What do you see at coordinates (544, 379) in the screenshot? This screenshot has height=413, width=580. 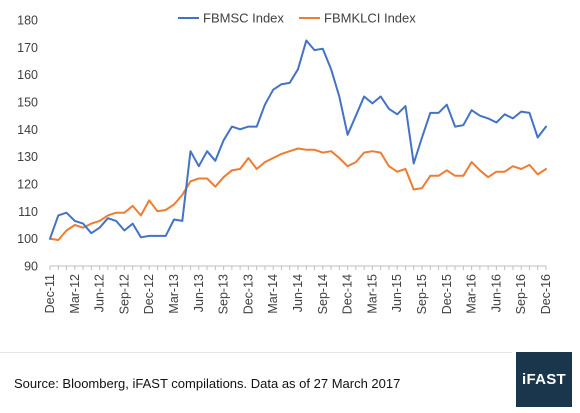 I see `ifast-logo: iFAST` at bounding box center [544, 379].